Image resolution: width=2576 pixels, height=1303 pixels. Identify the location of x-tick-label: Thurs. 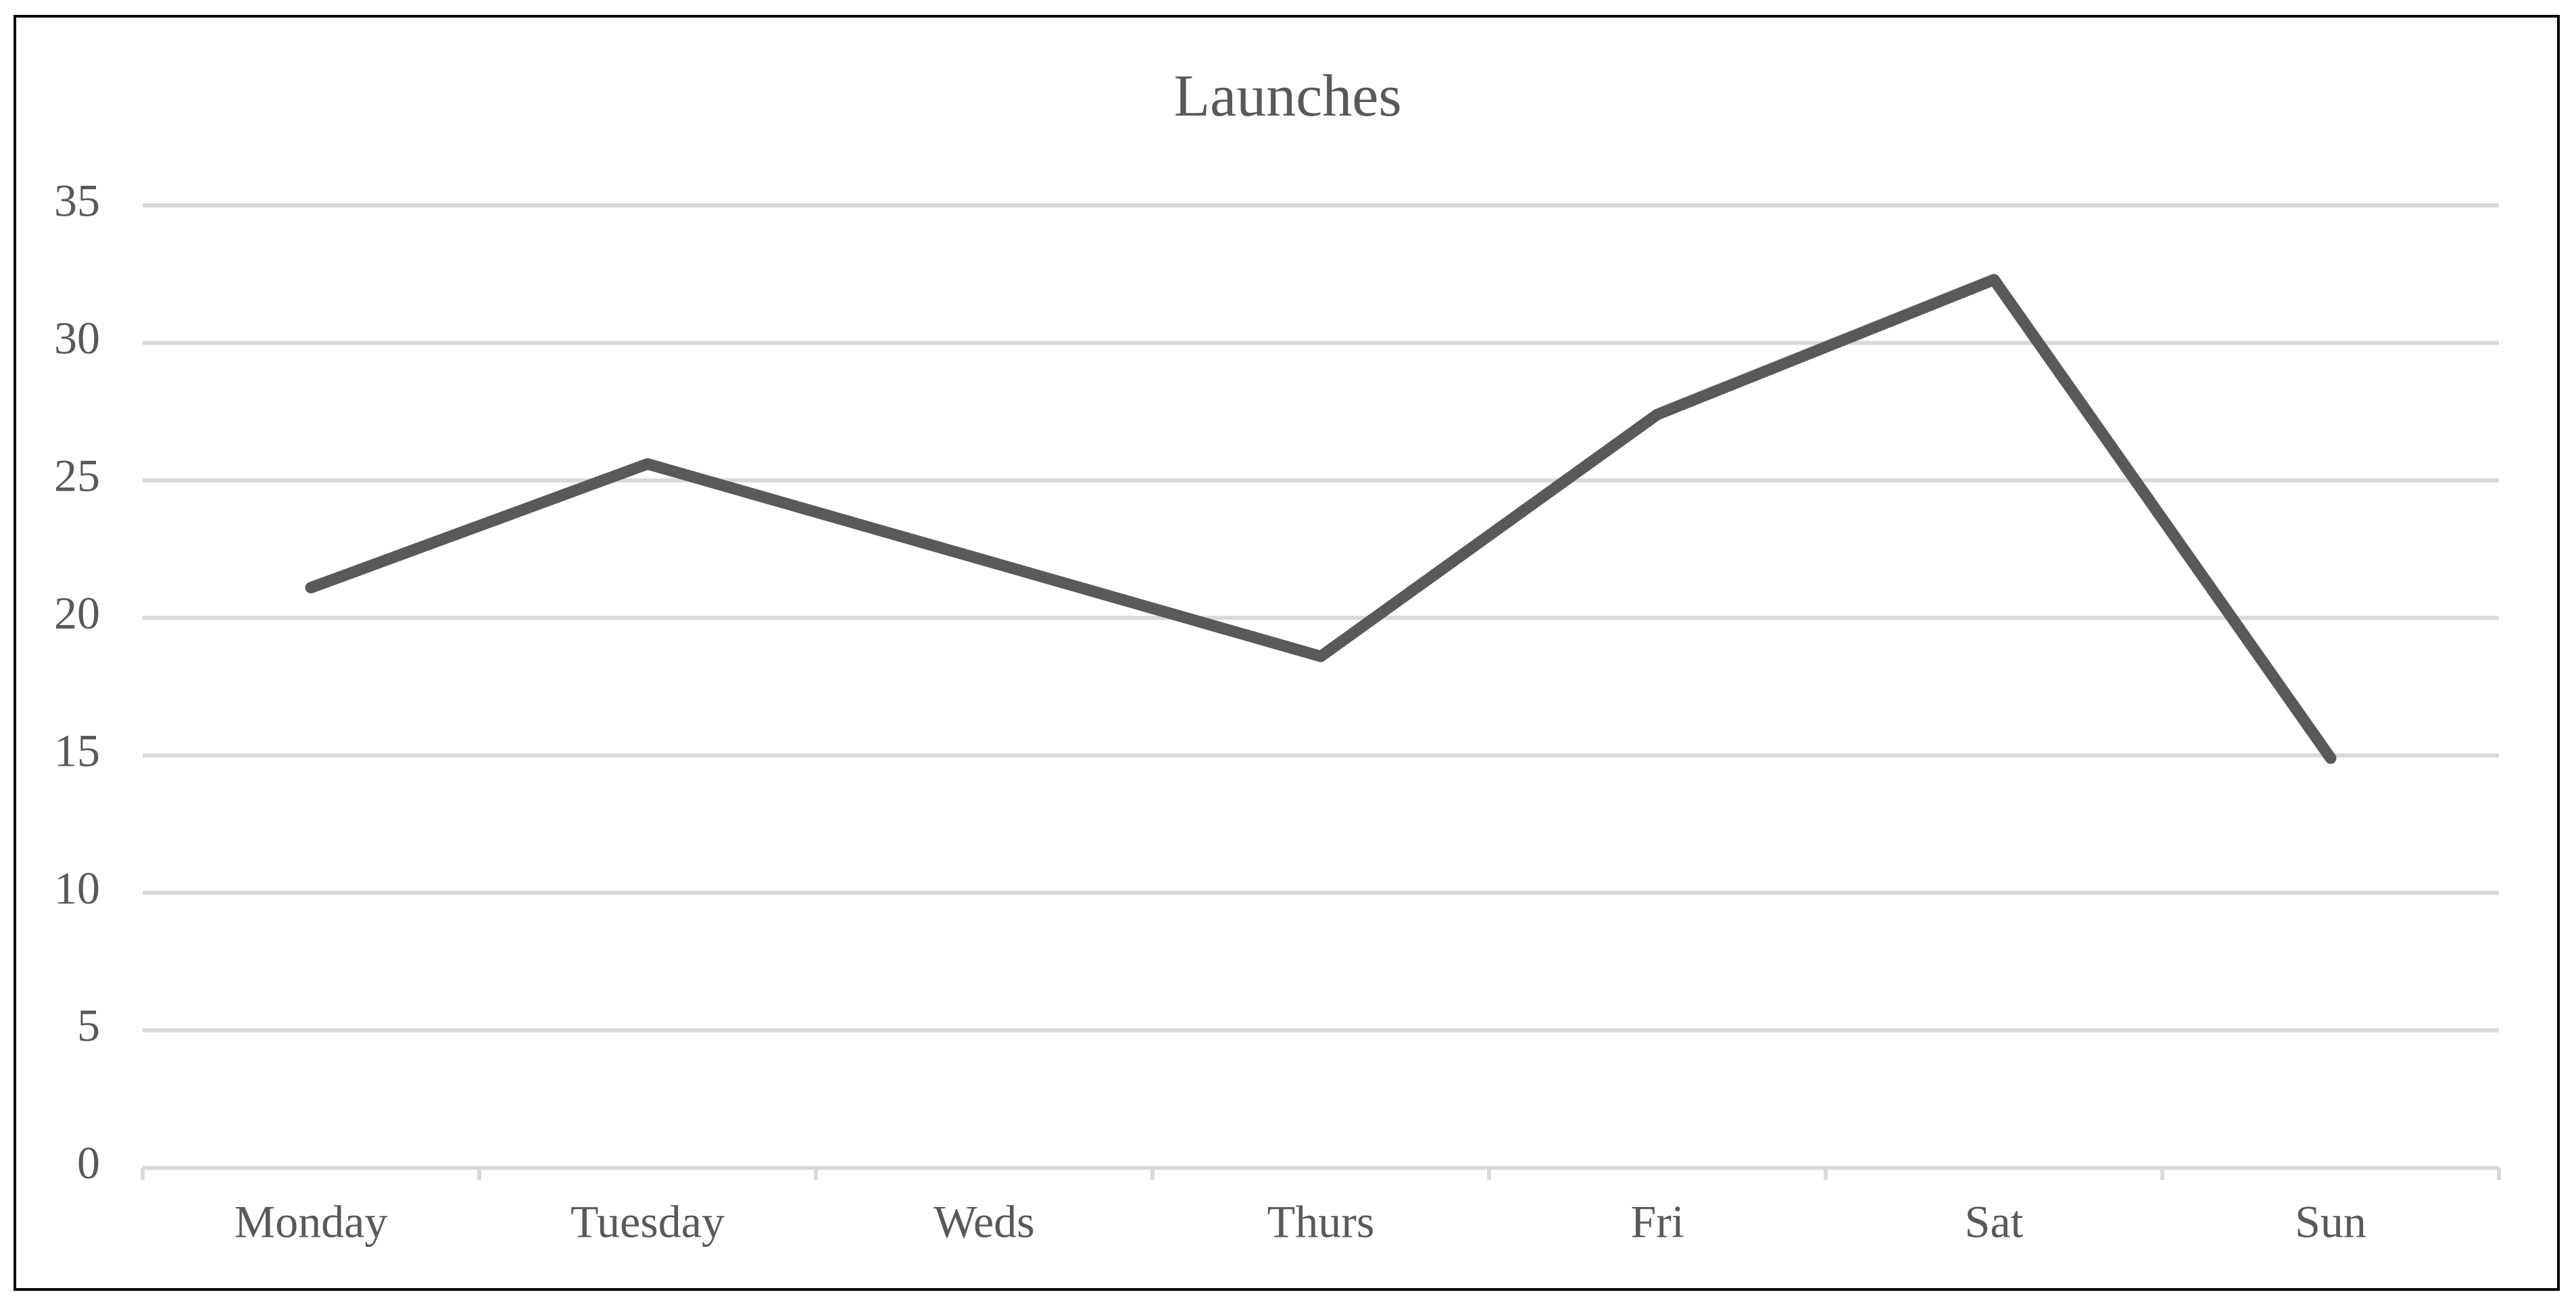
(1321, 1222).